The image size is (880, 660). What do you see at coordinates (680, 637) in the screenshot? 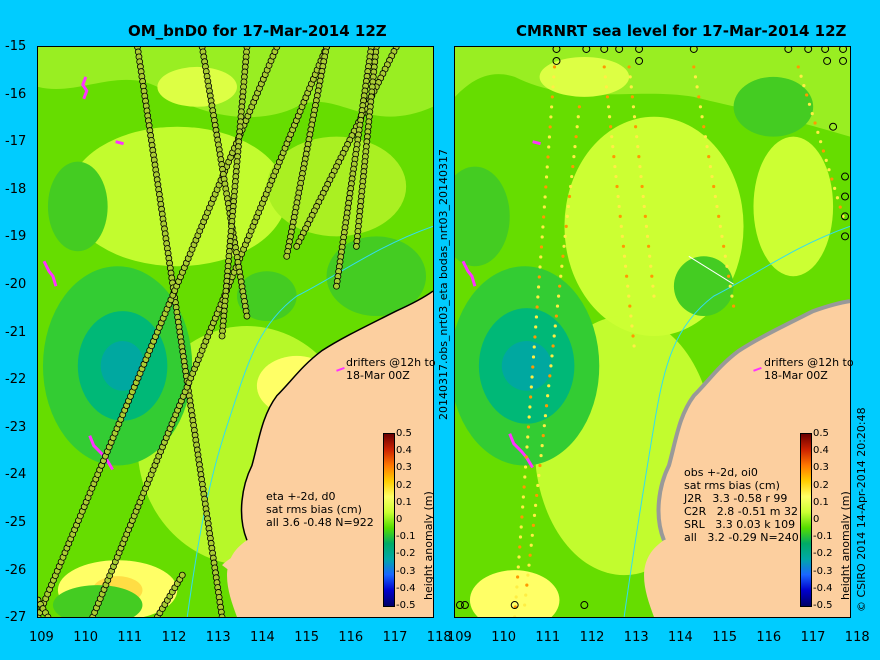
I see `lon-tick-label: 114` at bounding box center [680, 637].